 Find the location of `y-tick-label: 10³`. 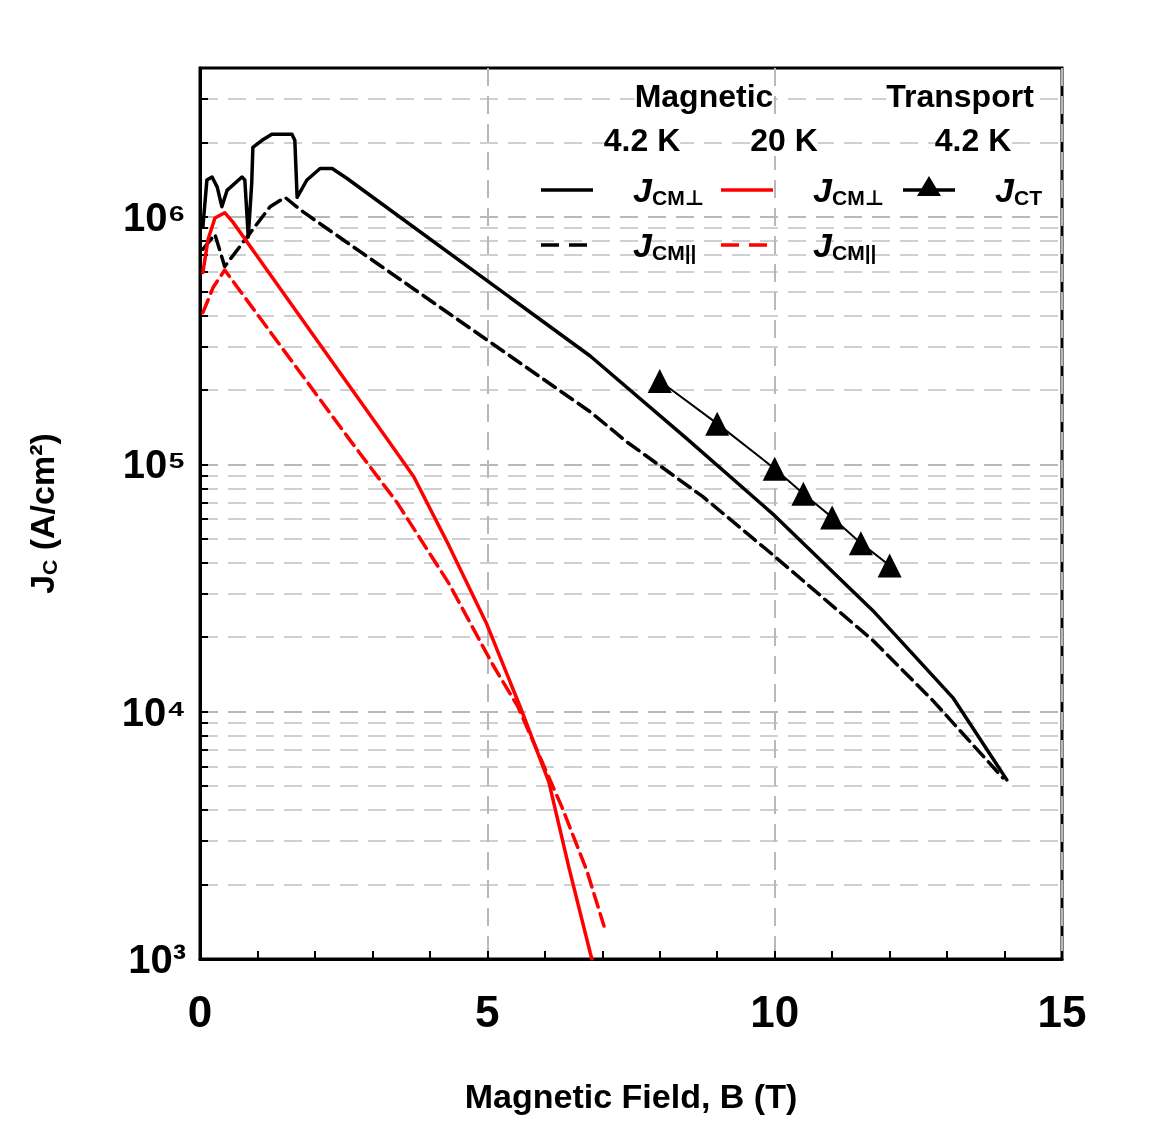

y-tick-label: 10³ is located at coordinates (157, 959).